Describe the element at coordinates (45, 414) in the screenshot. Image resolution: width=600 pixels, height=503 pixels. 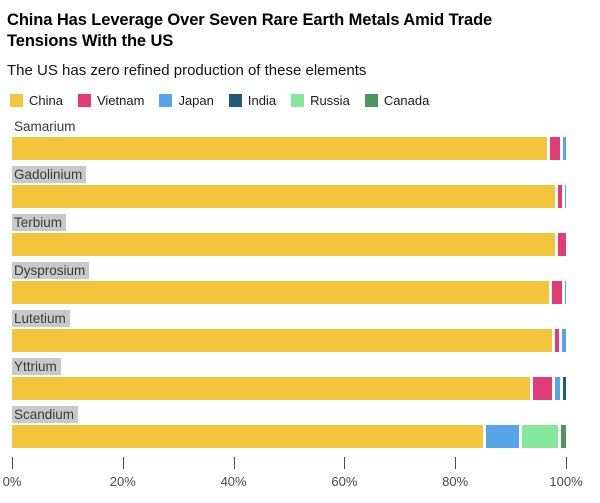
I see `row-label: Scandium` at that location.